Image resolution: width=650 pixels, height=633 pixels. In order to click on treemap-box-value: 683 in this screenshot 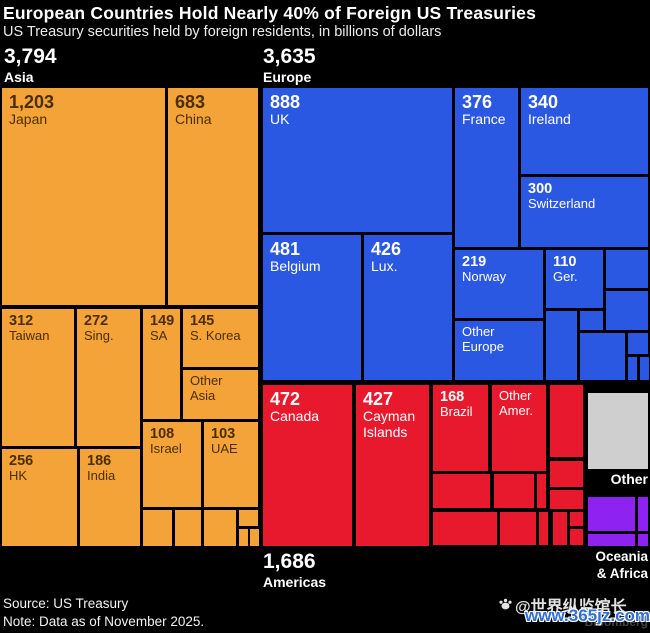, I will do `click(190, 102)`.